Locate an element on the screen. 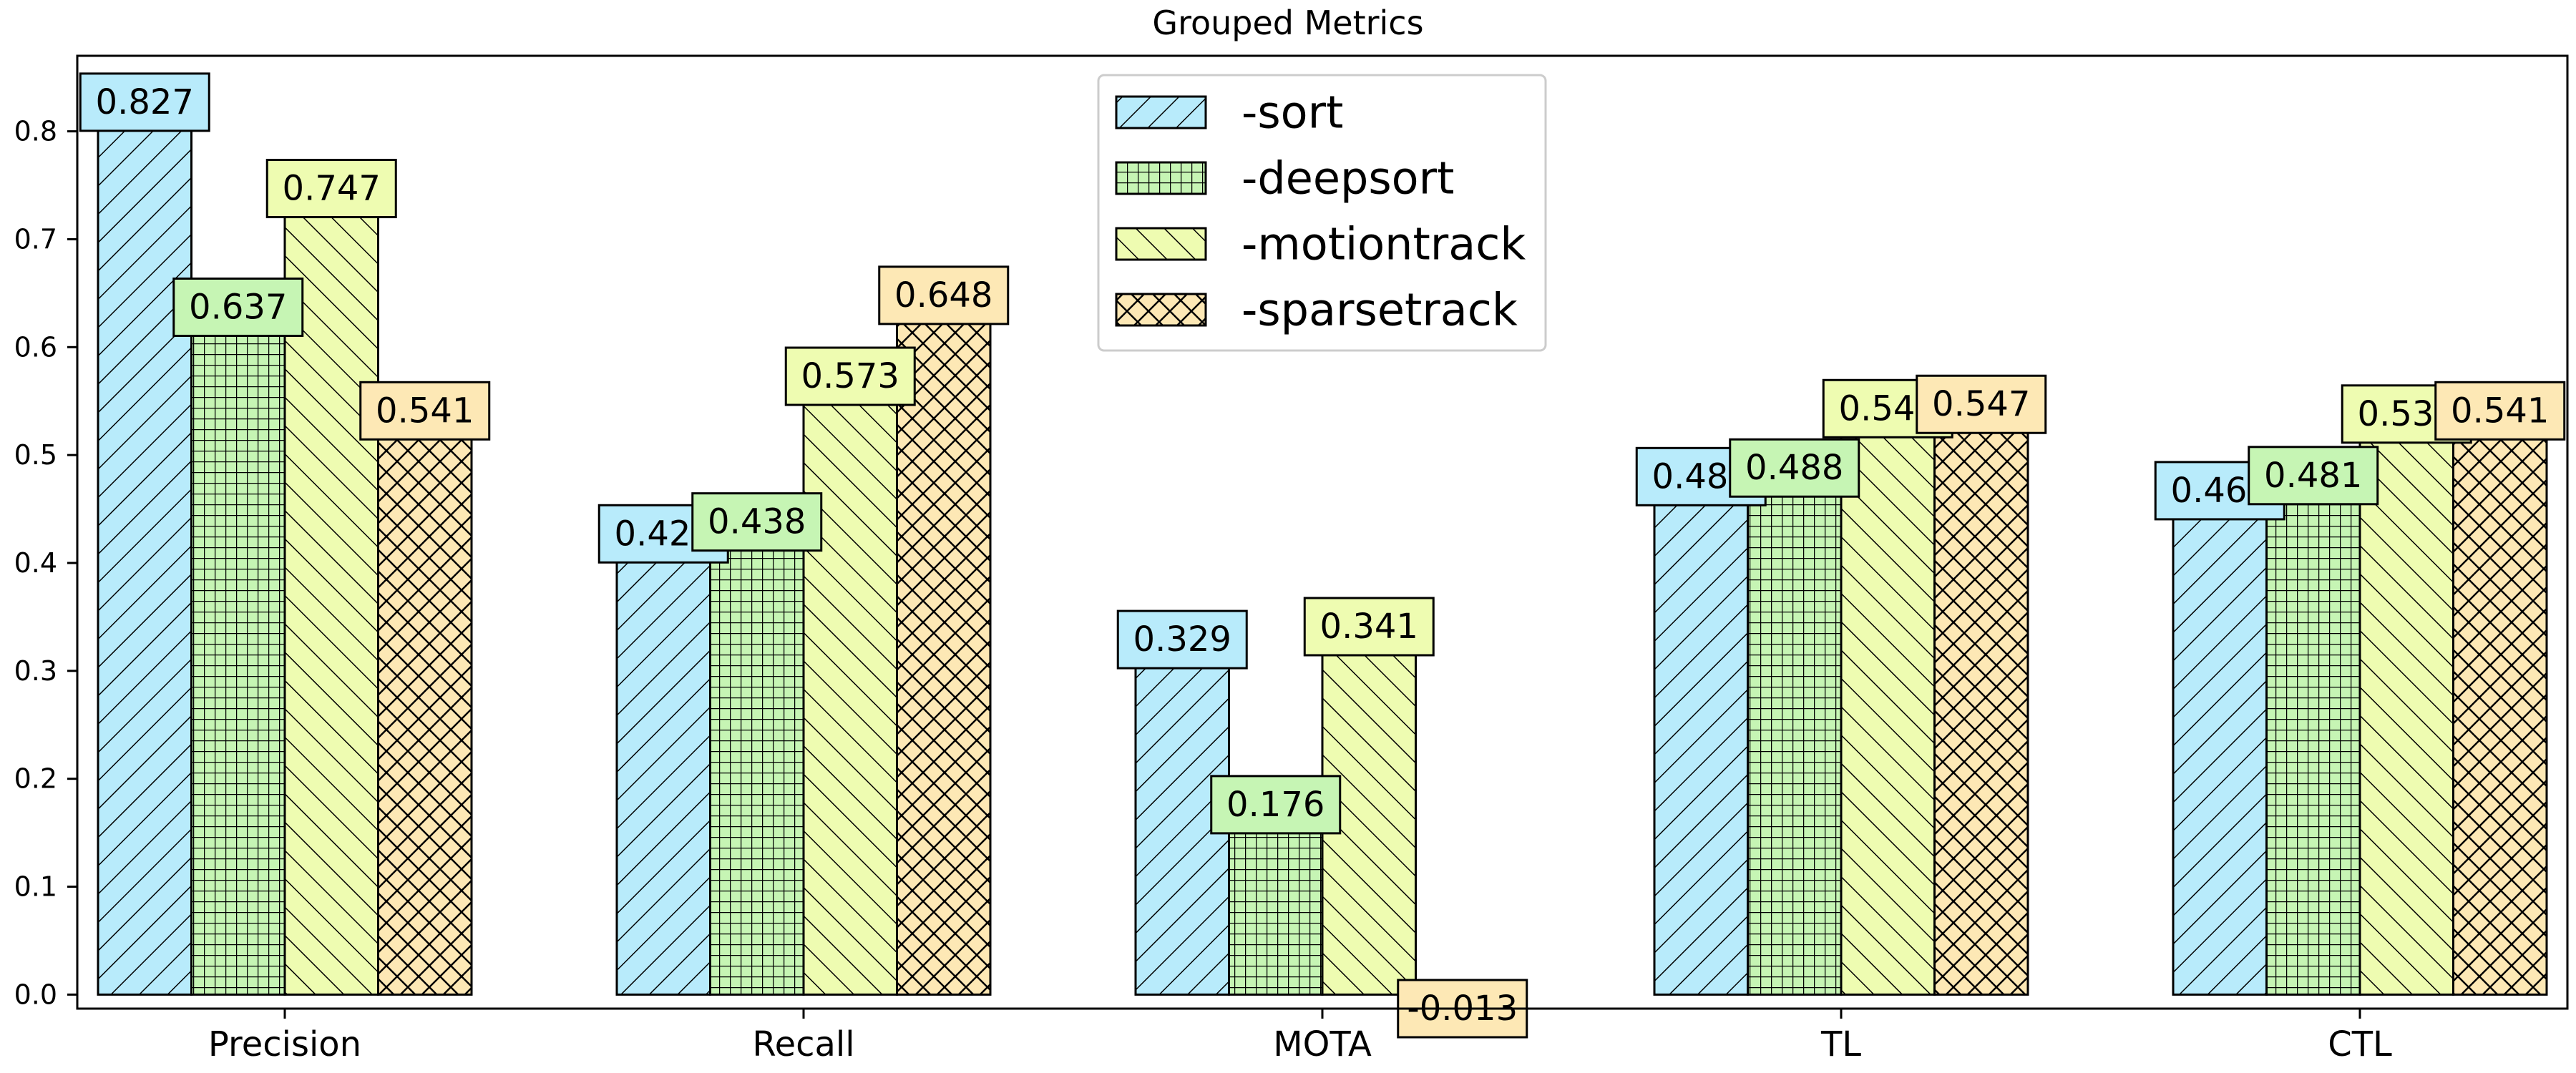  svg-text: 0.827 is located at coordinates (145, 102).